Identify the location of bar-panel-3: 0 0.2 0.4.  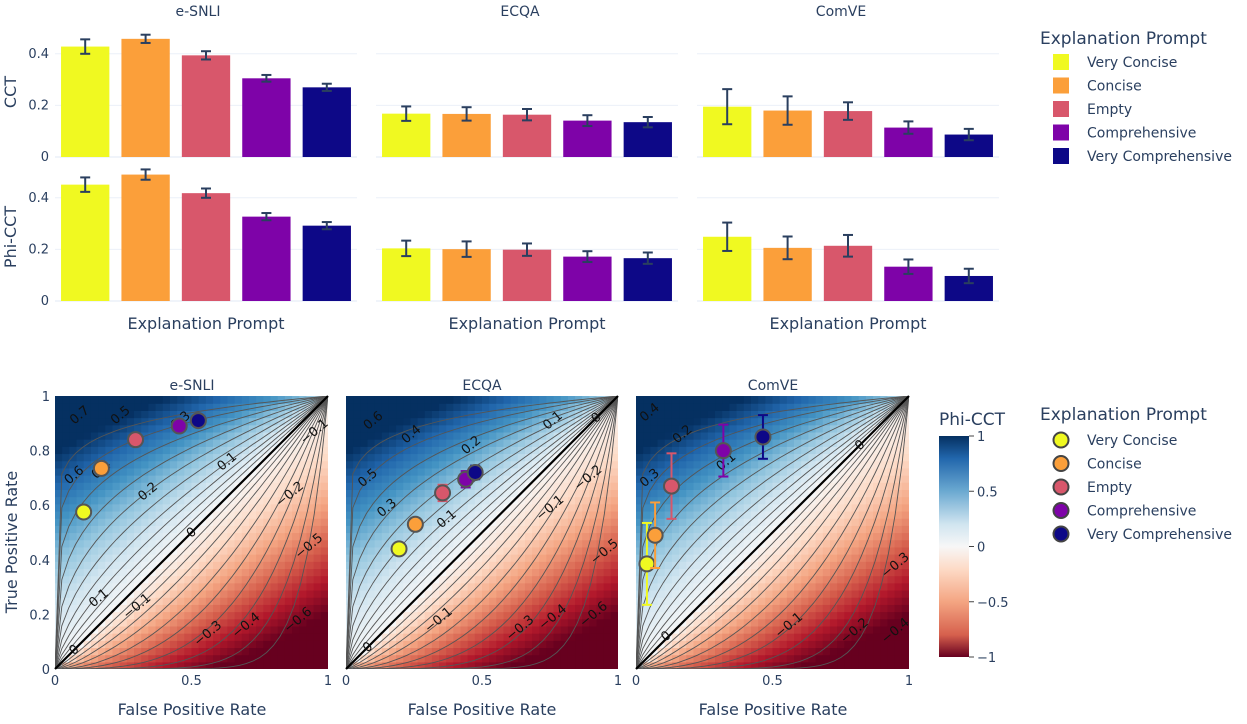
(192, 238).